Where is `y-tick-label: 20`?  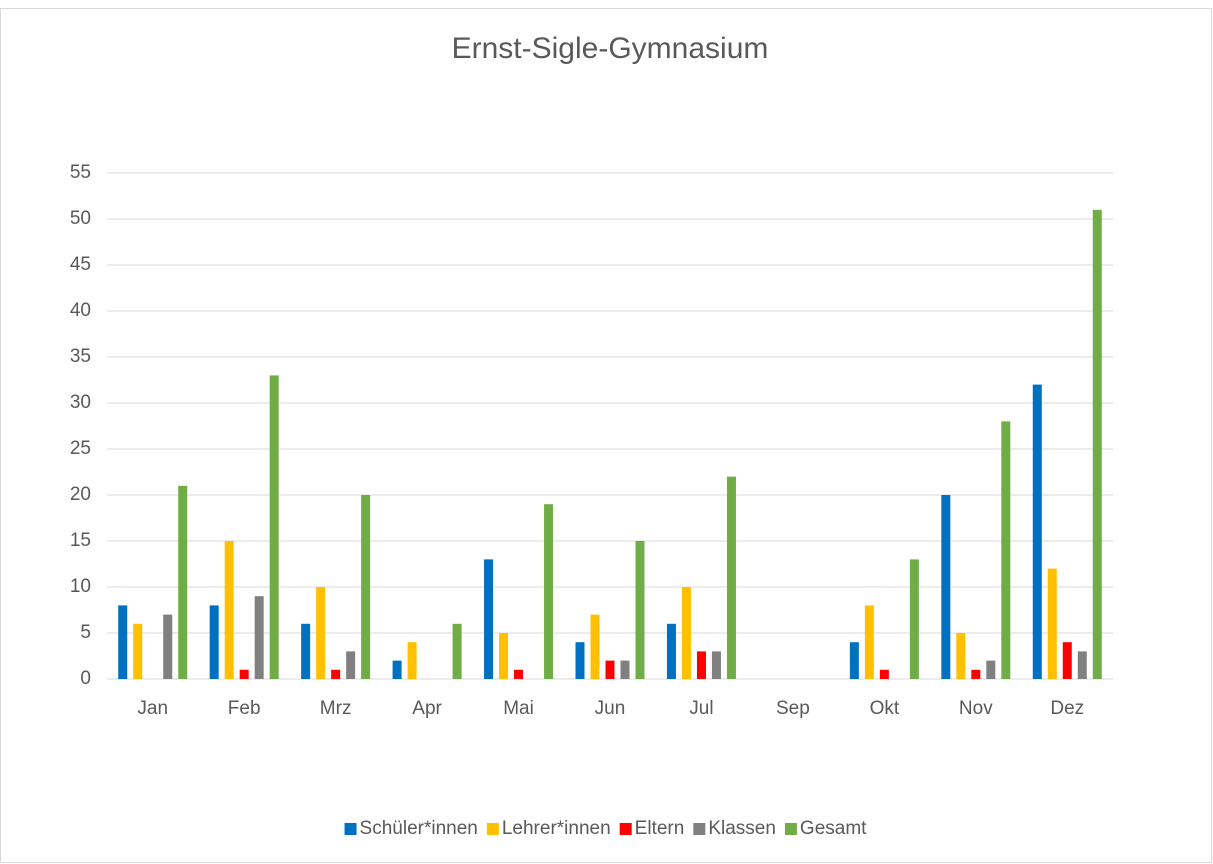
y-tick-label: 20 is located at coordinates (80, 494).